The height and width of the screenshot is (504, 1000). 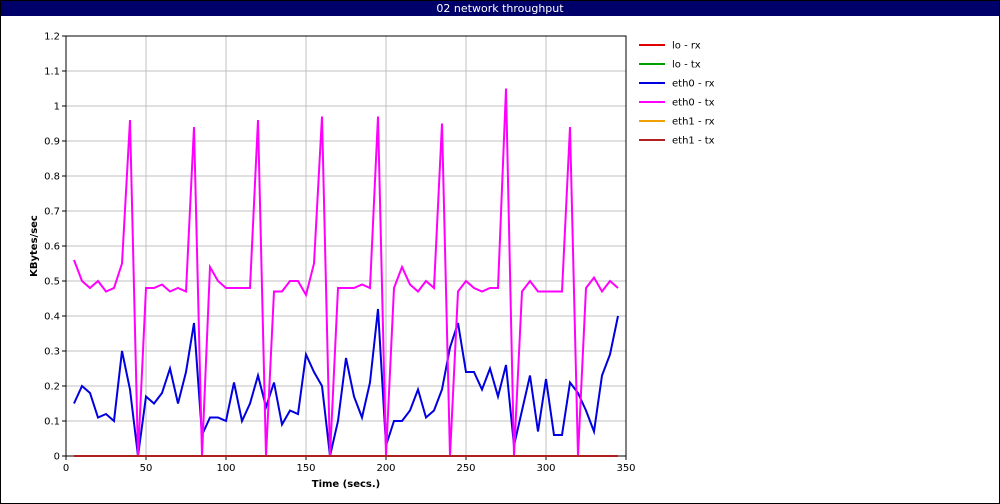 What do you see at coordinates (693, 103) in the screenshot?
I see `legend-label-eth0-tx: eth0 - tx` at bounding box center [693, 103].